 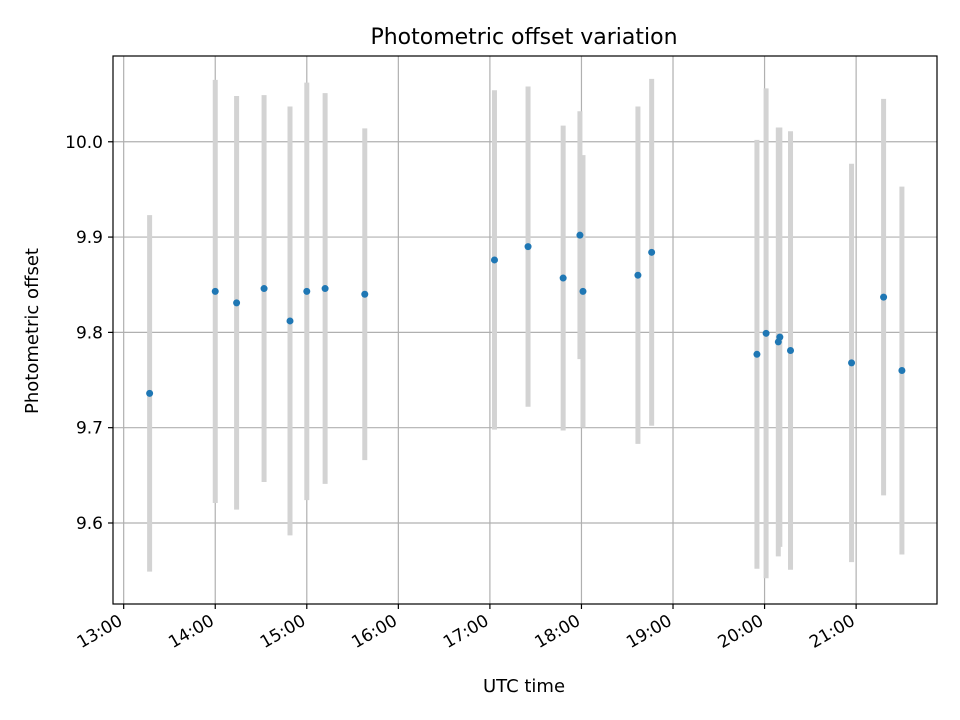 What do you see at coordinates (523, 37) in the screenshot?
I see `chart-title: Photometric offset variation` at bounding box center [523, 37].